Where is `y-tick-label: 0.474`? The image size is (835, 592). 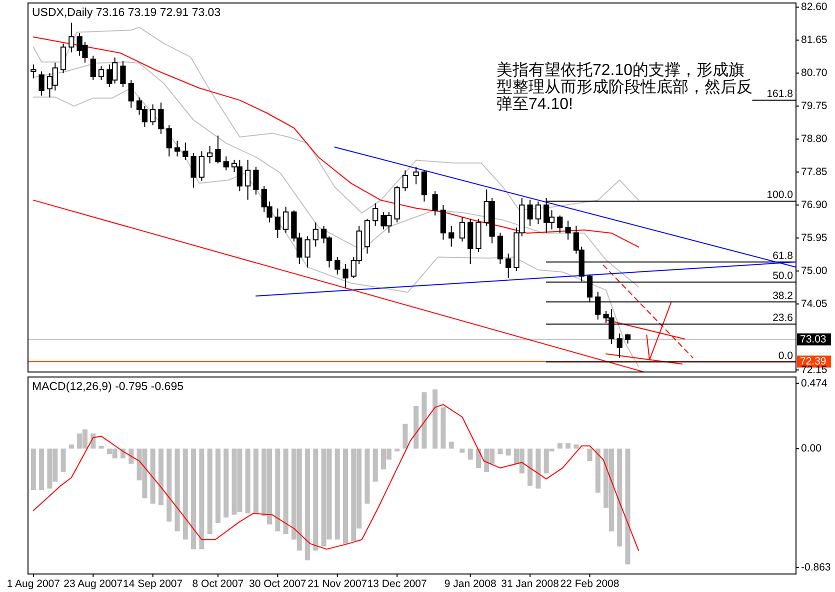 y-tick-label: 0.474 is located at coordinates (814, 383).